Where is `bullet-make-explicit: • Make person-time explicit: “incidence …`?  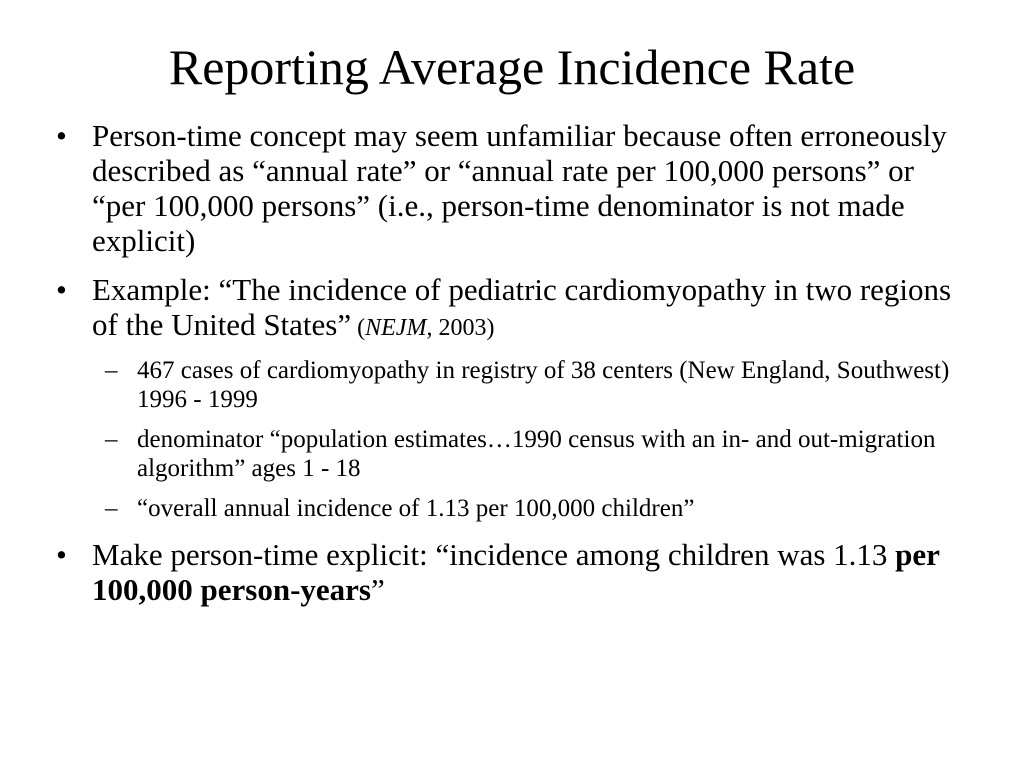 bullet-make-explicit: • Make person-time explicit: “incidence … is located at coordinates (512, 572).